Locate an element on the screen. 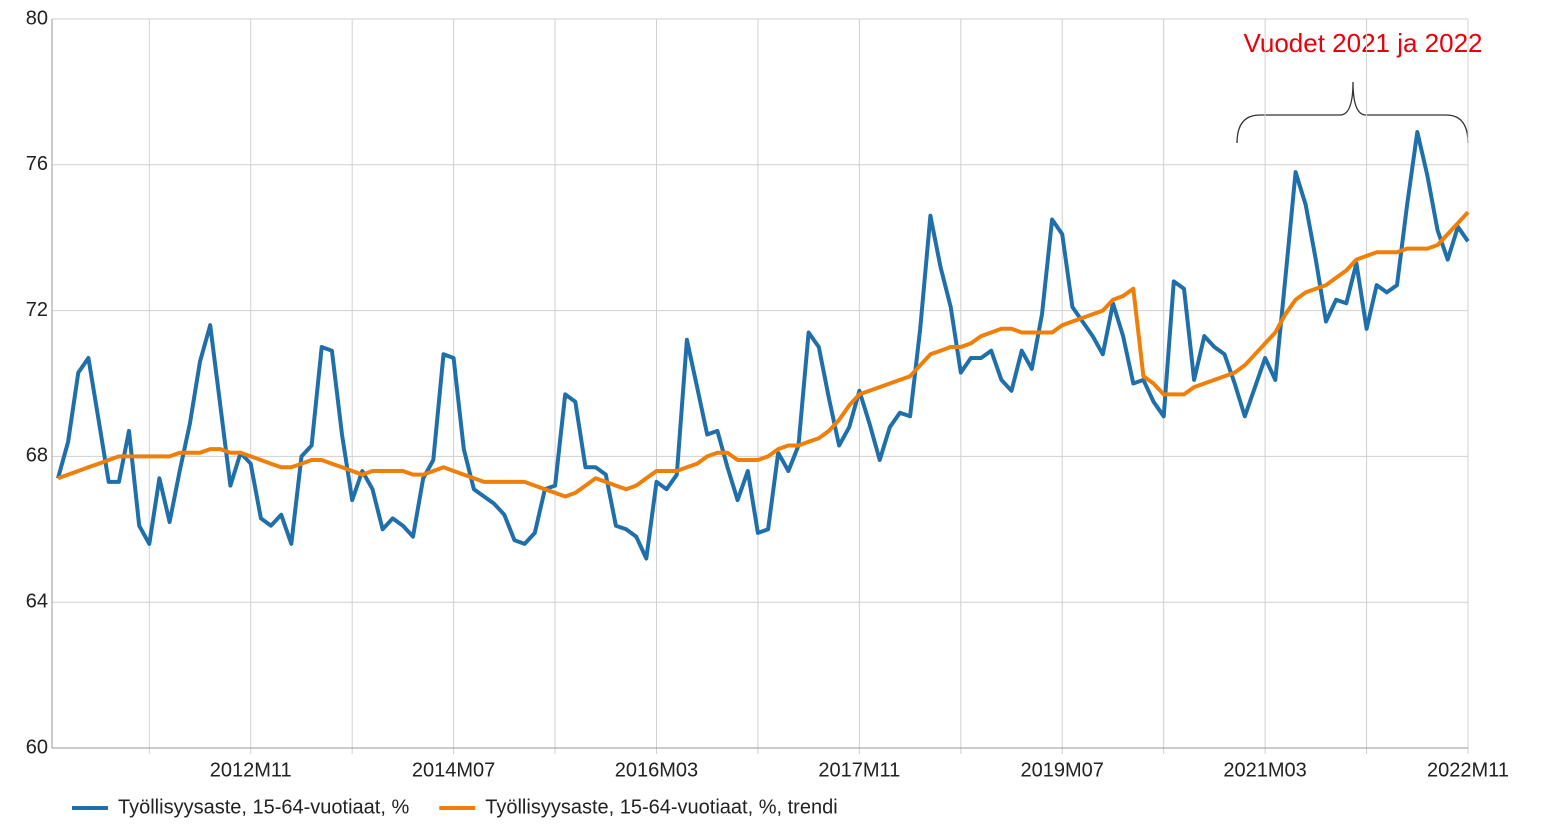 The height and width of the screenshot is (826, 1544). x-tick-label: 2014M07 is located at coordinates (453, 770).